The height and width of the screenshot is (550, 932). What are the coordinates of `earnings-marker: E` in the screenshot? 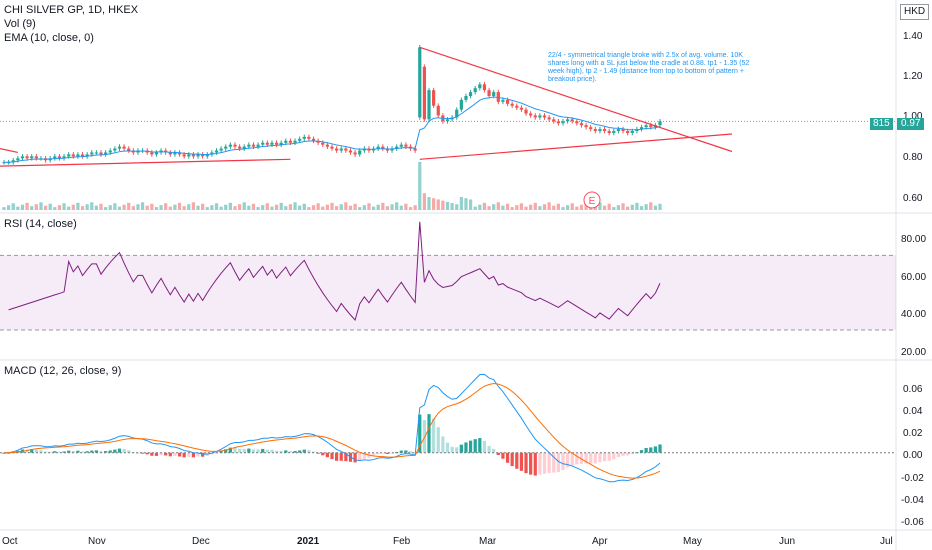 It's located at (592, 200).